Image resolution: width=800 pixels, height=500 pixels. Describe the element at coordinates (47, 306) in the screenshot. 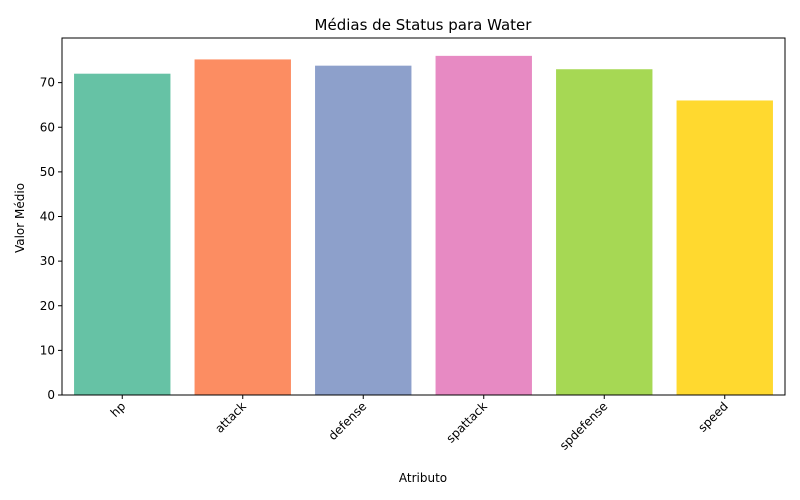

I see `y-tick-label: 20` at that location.